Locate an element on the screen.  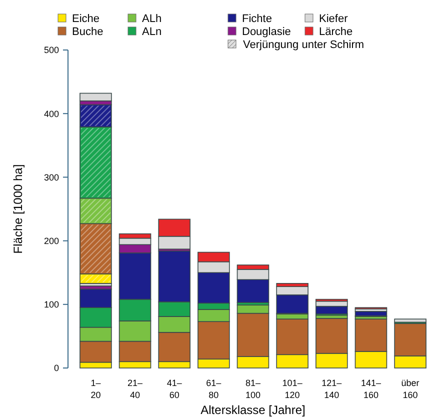
y-tick-label: 300 is located at coordinates (51, 177).